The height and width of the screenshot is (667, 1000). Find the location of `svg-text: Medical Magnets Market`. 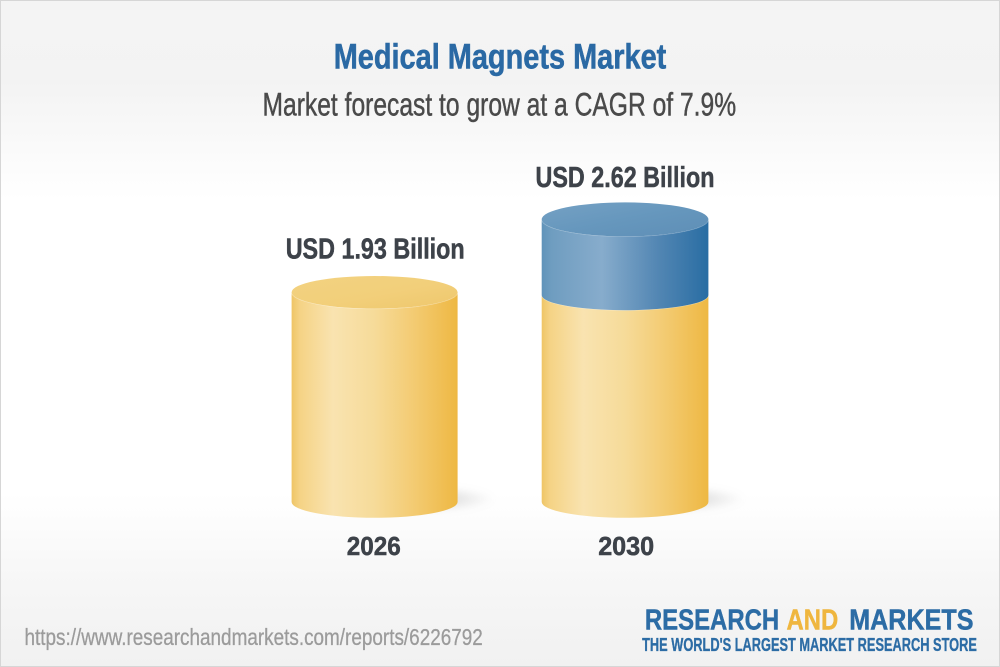

svg-text: Medical Magnets Market is located at coordinates (500, 57).